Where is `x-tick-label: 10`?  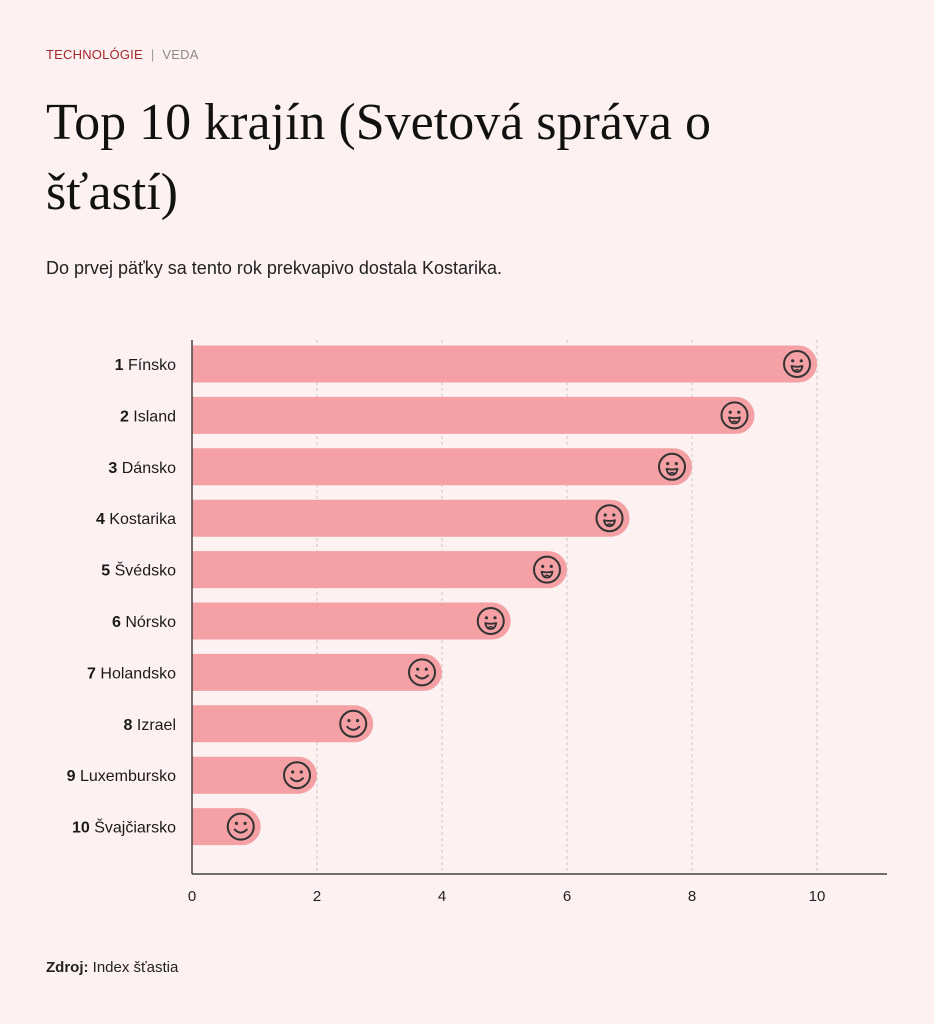
x-tick-label: 10 is located at coordinates (817, 896).